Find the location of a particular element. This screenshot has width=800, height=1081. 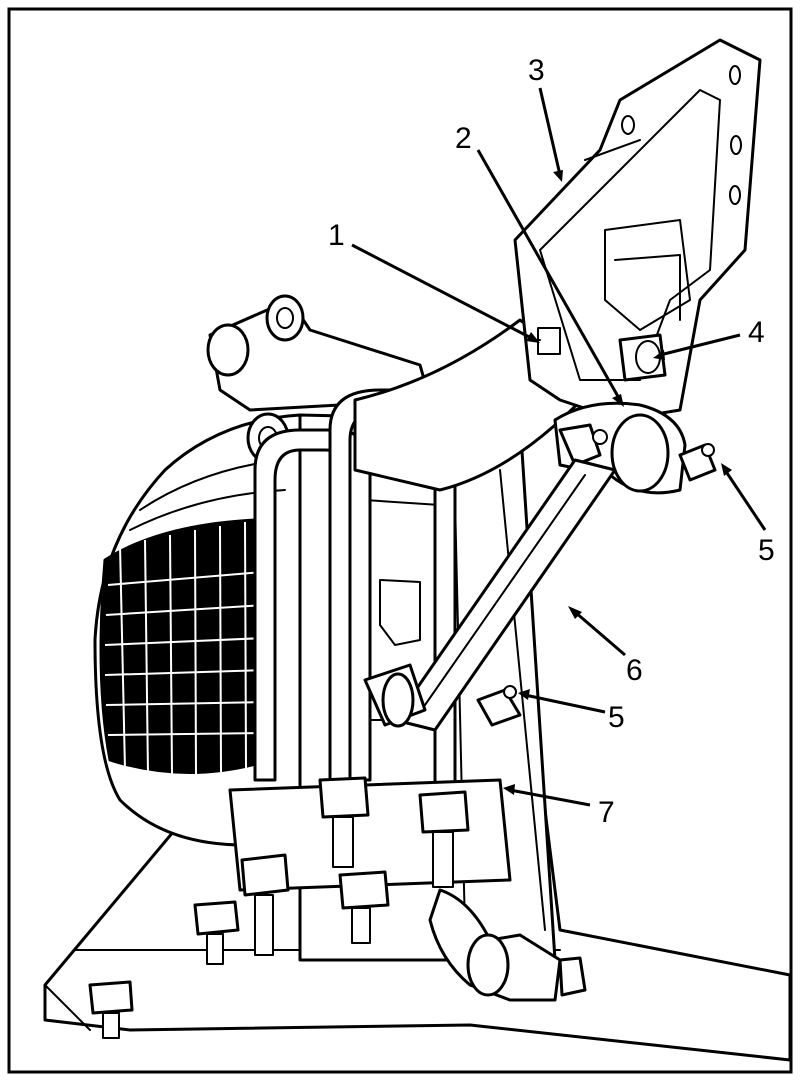

control-rod is located at coordinates (490, 595).